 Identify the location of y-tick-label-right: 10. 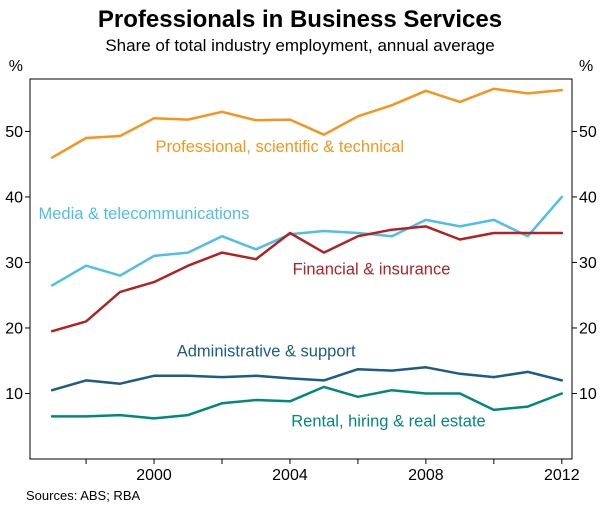
(588, 394).